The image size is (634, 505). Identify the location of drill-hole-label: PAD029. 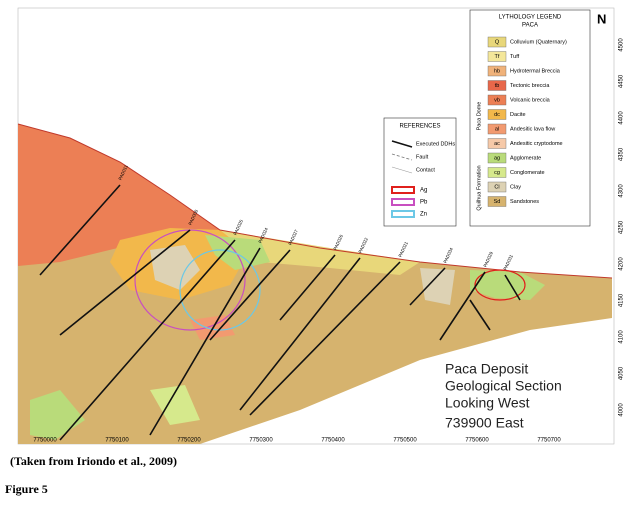
(488, 258).